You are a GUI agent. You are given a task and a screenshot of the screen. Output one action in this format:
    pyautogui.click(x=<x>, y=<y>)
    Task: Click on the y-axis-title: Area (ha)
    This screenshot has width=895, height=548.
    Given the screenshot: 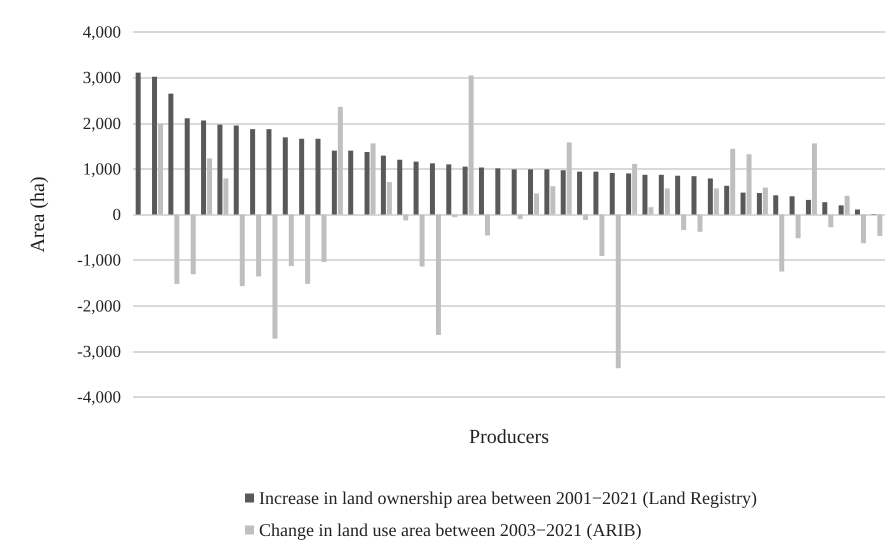 What is the action you would take?
    pyautogui.click(x=38, y=214)
    